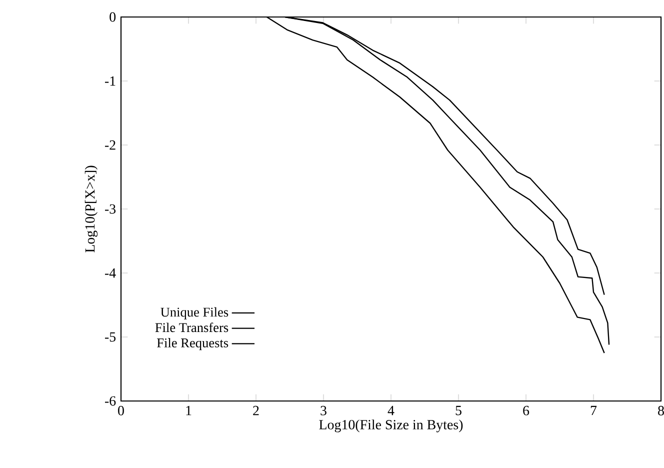 The image size is (664, 468). What do you see at coordinates (113, 17) in the screenshot?
I see `y-tick-label: 0` at bounding box center [113, 17].